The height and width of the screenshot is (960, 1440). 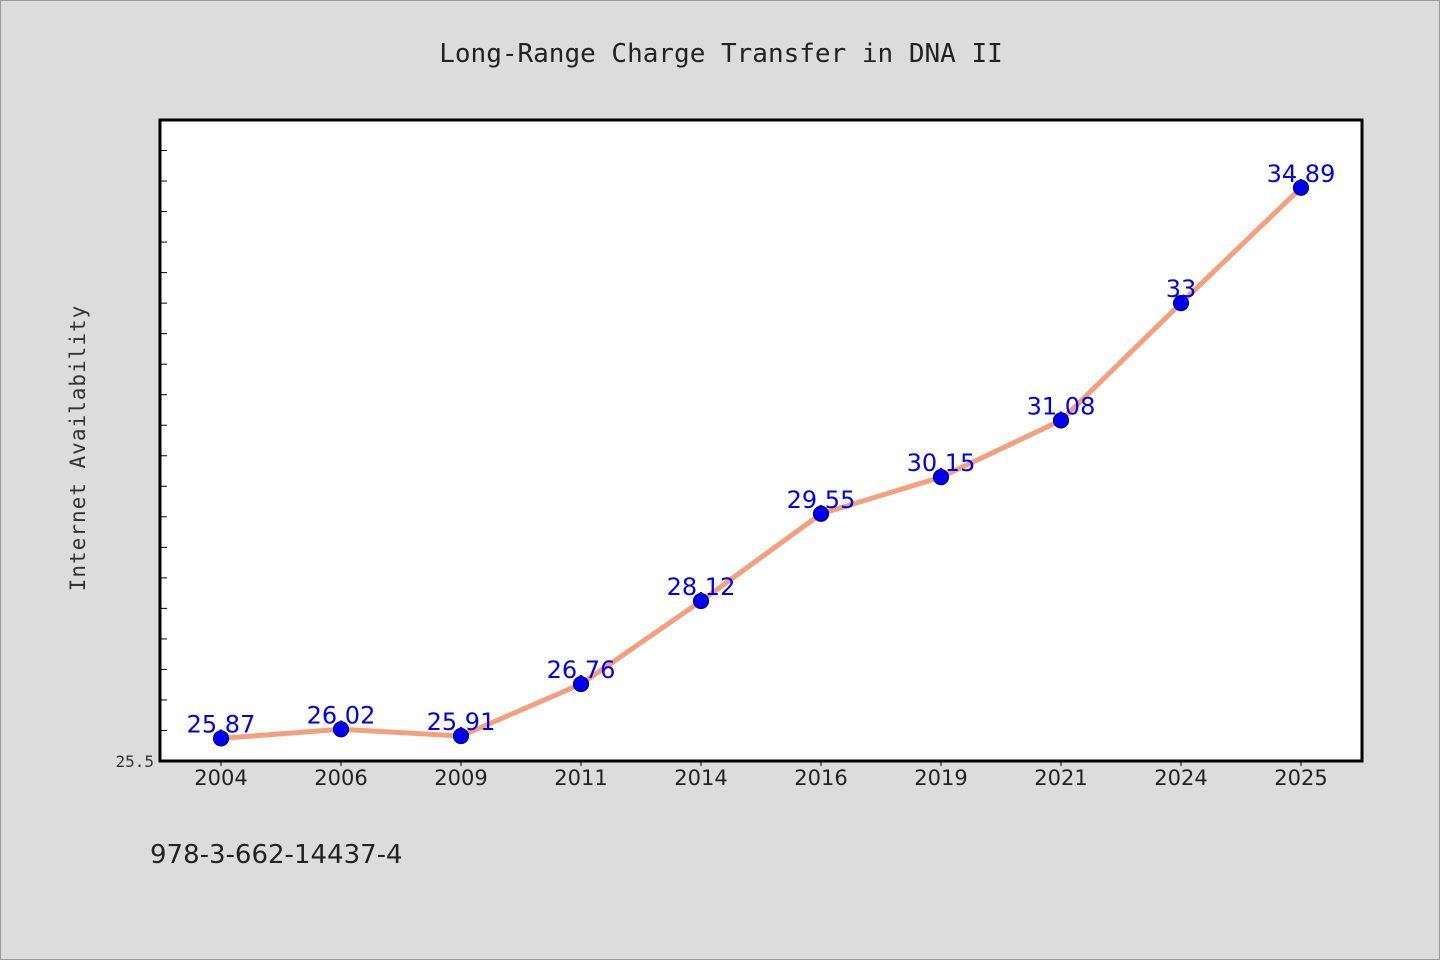 I want to click on isbn-footer: 978-3-662-14437-4, so click(x=276, y=855).